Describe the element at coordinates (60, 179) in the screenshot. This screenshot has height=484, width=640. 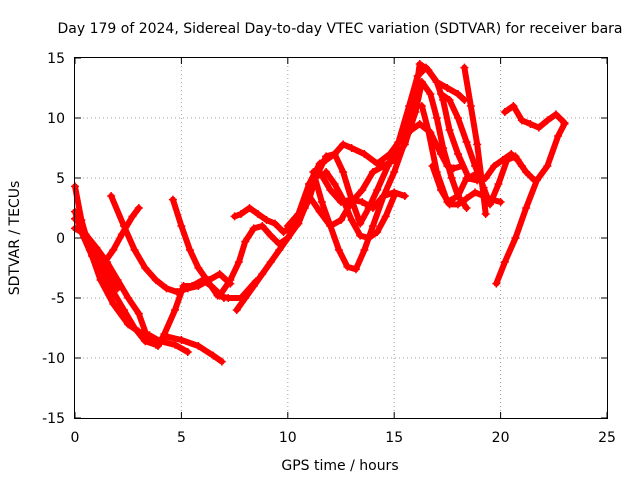
I see `y-tick-label: 5` at that location.